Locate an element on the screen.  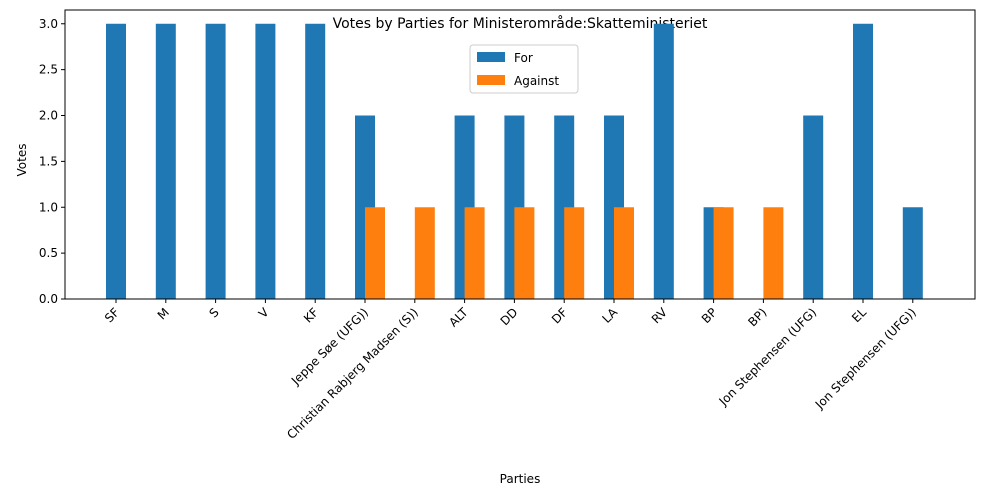
legend-swatch-against is located at coordinates (491, 80).